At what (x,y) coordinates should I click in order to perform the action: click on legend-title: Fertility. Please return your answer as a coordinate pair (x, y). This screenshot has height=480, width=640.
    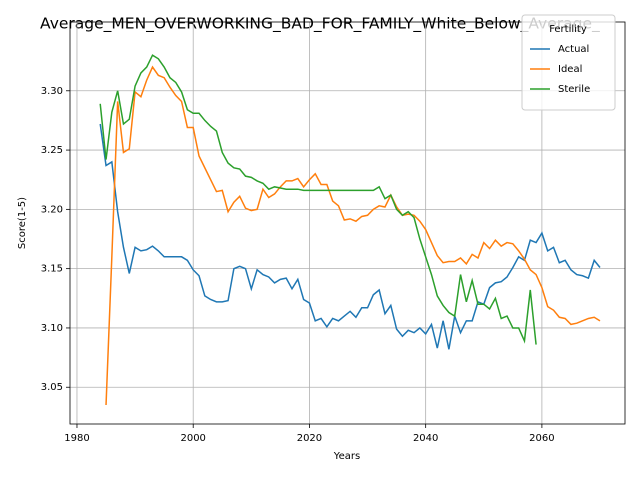
    Looking at the image, I should click on (568, 29).